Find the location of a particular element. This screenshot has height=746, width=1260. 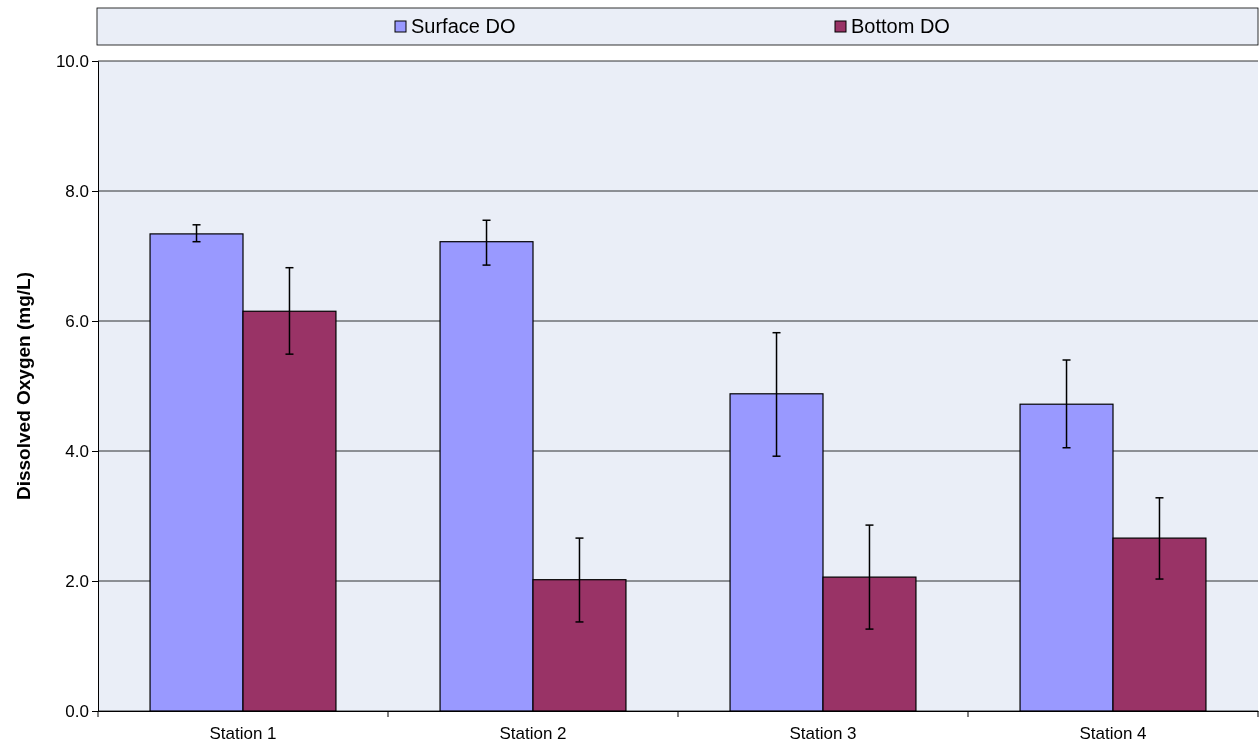

legend-label: Surface DO is located at coordinates (463, 26).